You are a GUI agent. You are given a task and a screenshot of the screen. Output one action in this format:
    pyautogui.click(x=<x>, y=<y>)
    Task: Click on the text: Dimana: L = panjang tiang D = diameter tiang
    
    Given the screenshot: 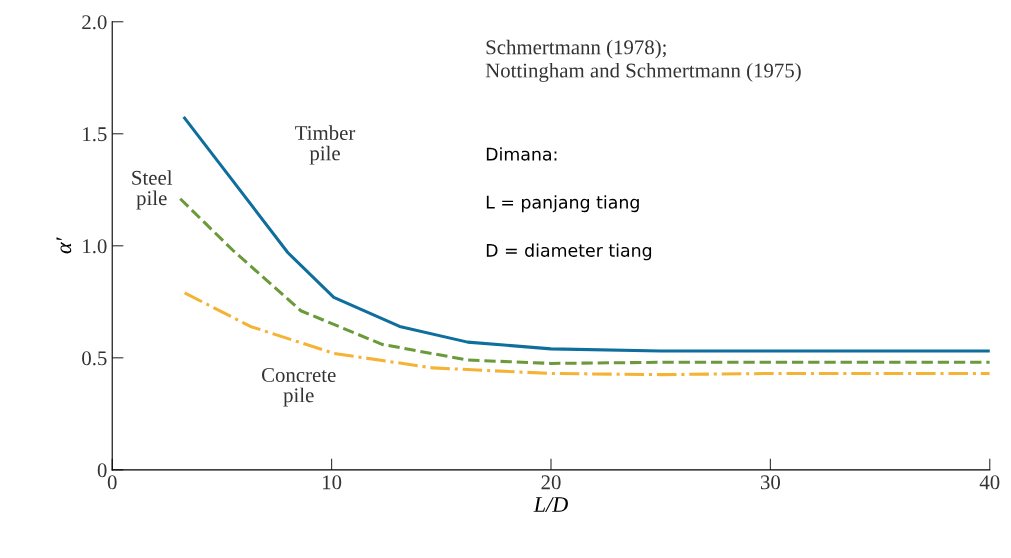 What is the action you would take?
    pyautogui.click(x=569, y=204)
    